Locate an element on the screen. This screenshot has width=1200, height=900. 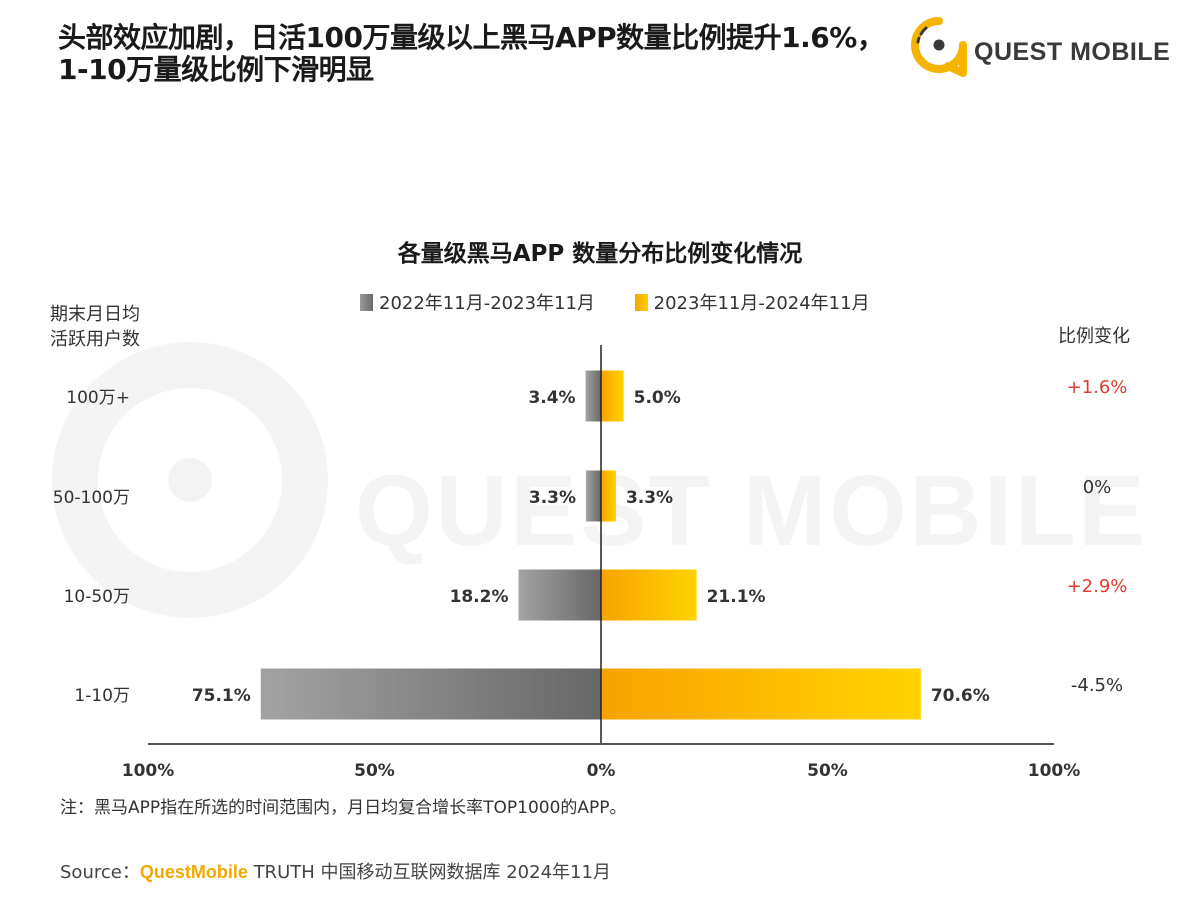
footnote: 注：黑马APP指在所选的时间范围内，月日均复合增长率TOP1000的APP。 is located at coordinates (343, 808).